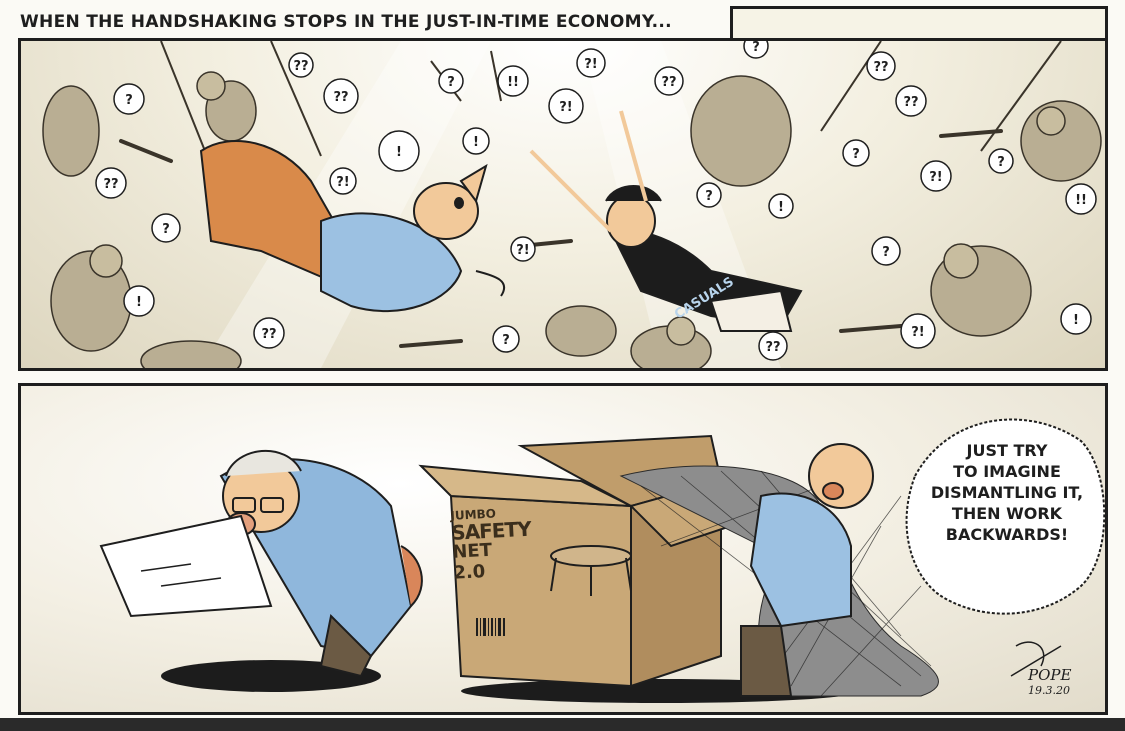  I want to click on box-label-line-4: 2.0, so click(469, 572).